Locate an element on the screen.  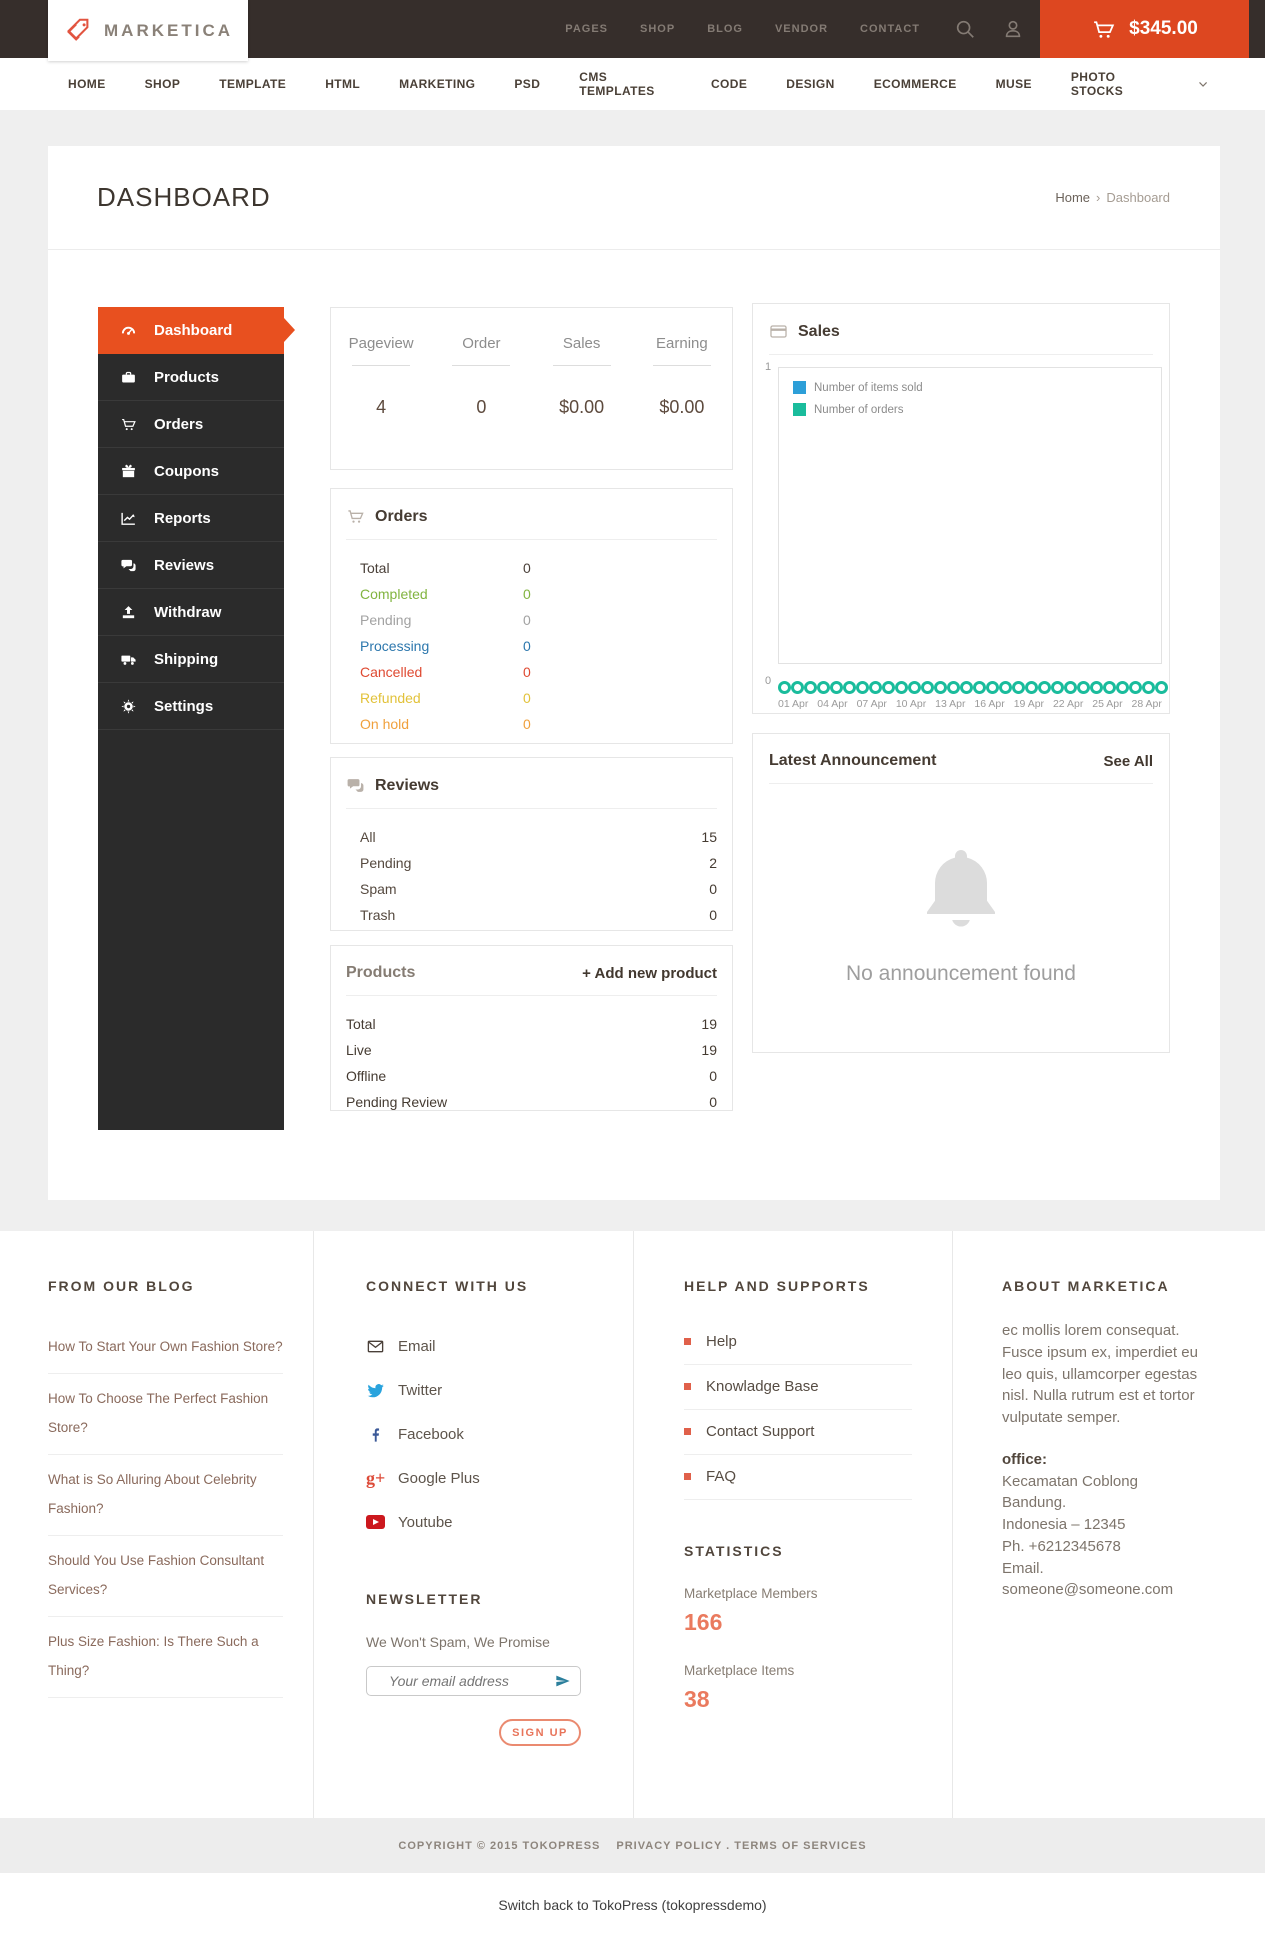
newsletter-email-input is located at coordinates (469, 1681).